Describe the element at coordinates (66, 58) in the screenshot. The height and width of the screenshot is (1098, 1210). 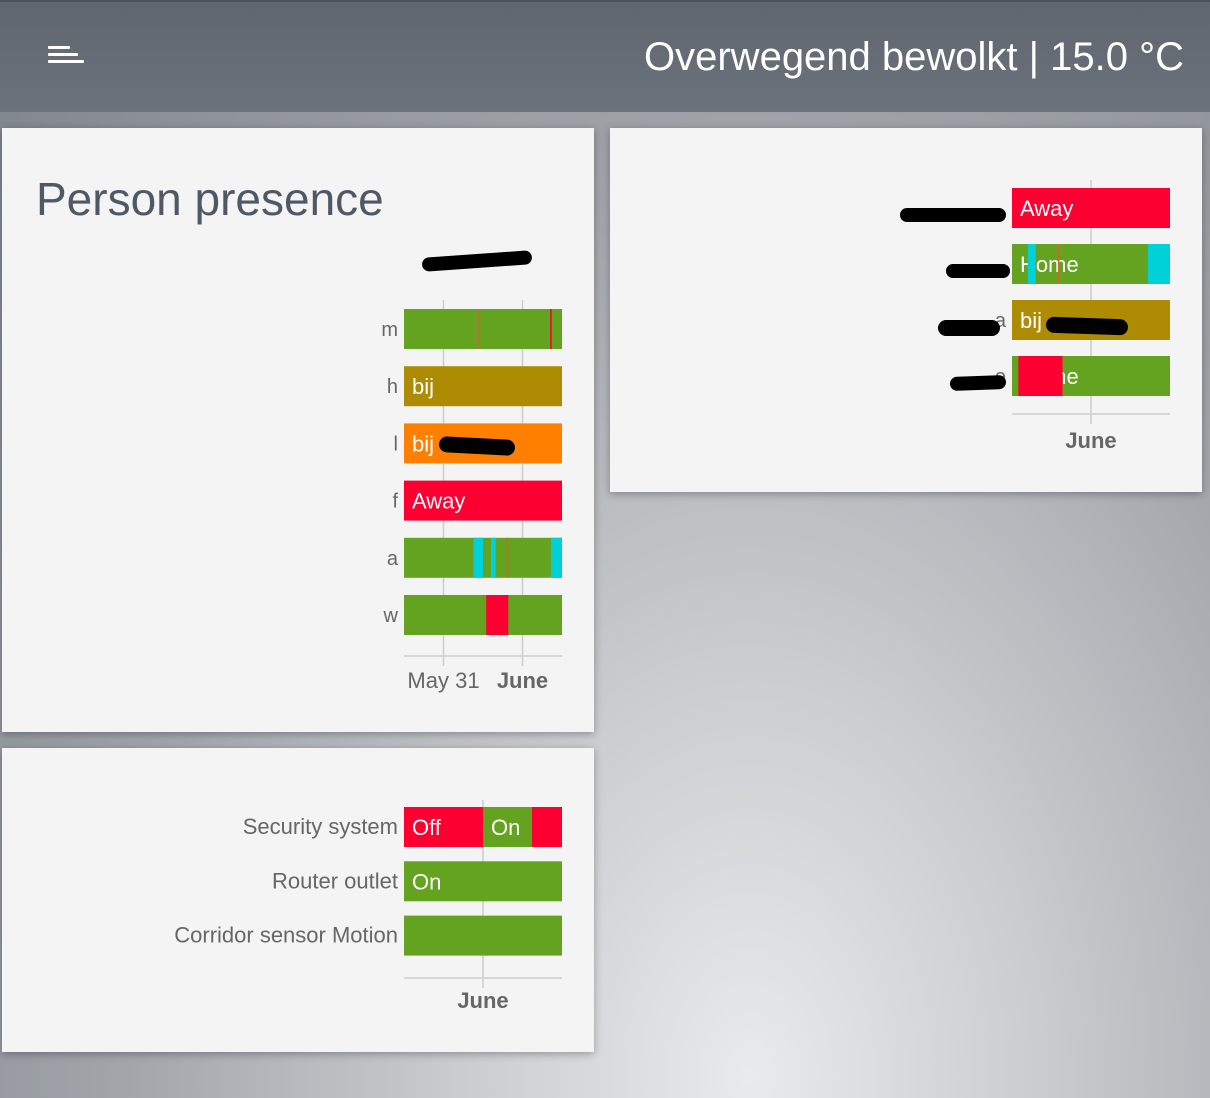
I see `hamburger-menu-icon` at that location.